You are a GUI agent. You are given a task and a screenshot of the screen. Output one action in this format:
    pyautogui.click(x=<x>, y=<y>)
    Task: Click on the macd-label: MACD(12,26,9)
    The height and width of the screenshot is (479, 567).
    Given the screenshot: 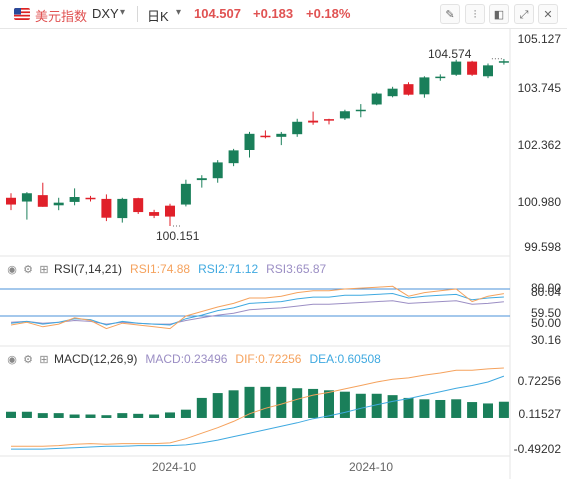 What is the action you would take?
    pyautogui.click(x=96, y=359)
    